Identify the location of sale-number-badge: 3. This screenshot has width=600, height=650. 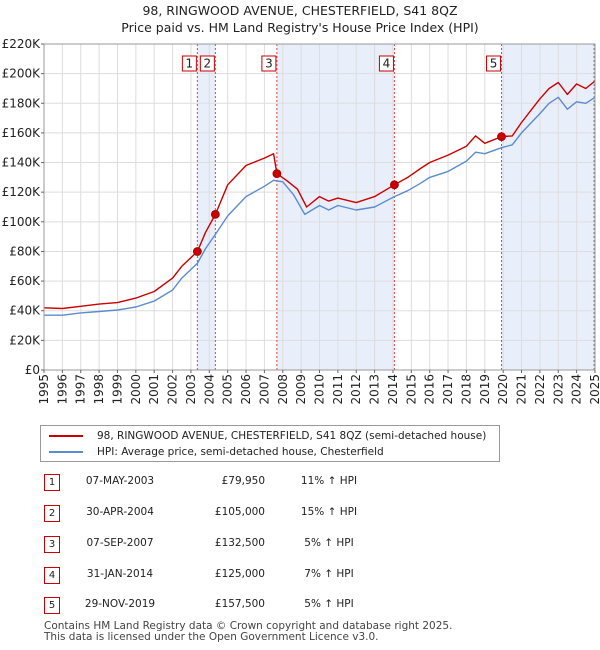
(52, 544).